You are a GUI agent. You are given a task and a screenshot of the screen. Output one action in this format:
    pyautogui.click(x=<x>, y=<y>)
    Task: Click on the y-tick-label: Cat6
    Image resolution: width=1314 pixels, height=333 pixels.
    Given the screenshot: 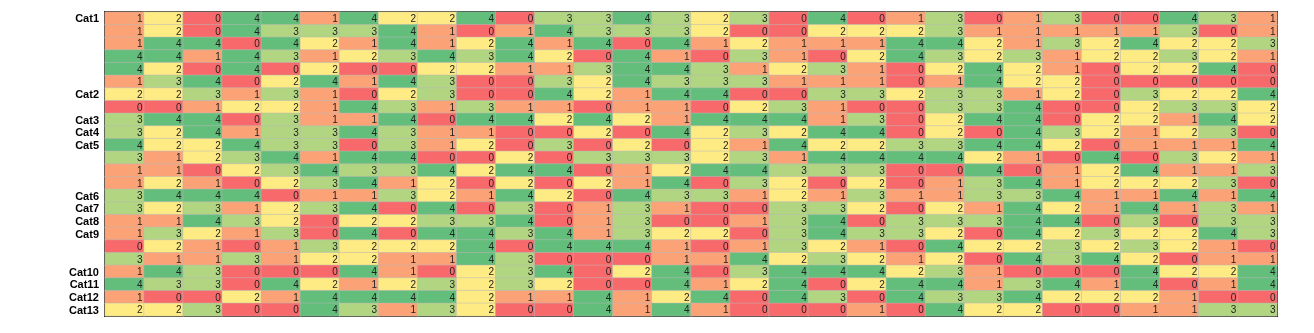 What is the action you would take?
    pyautogui.click(x=87, y=195)
    